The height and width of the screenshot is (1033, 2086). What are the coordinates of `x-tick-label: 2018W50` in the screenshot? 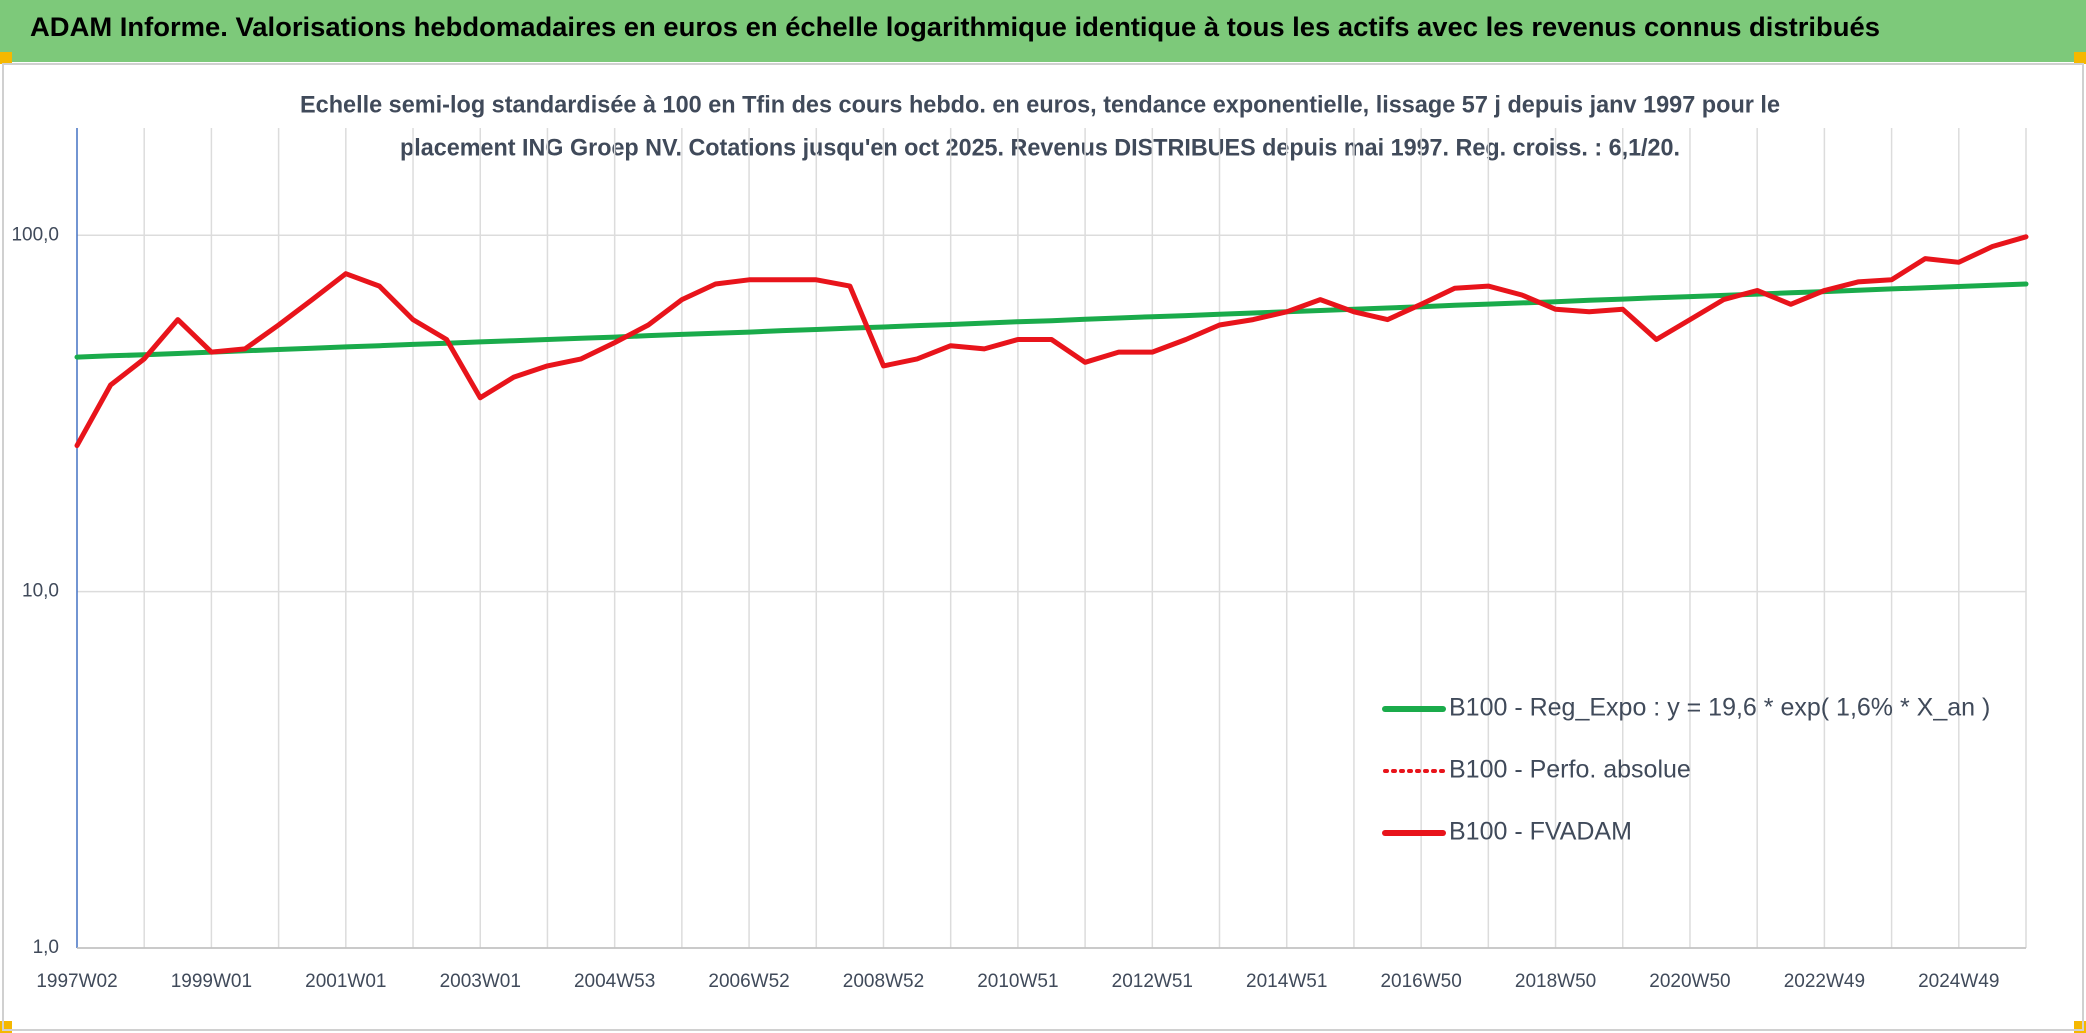 It's located at (1555, 981).